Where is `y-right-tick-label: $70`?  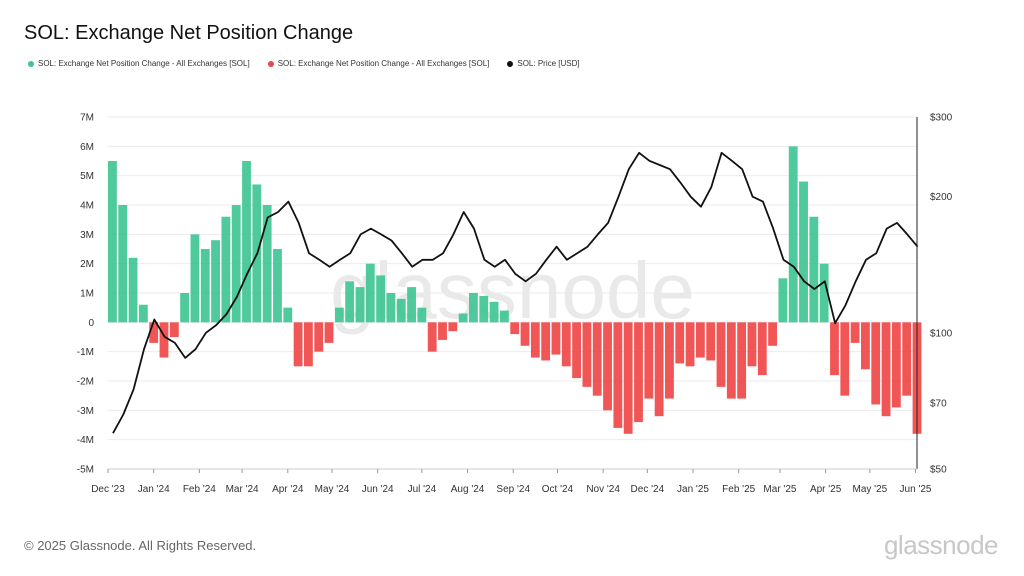 y-right-tick-label: $70 is located at coordinates (938, 403).